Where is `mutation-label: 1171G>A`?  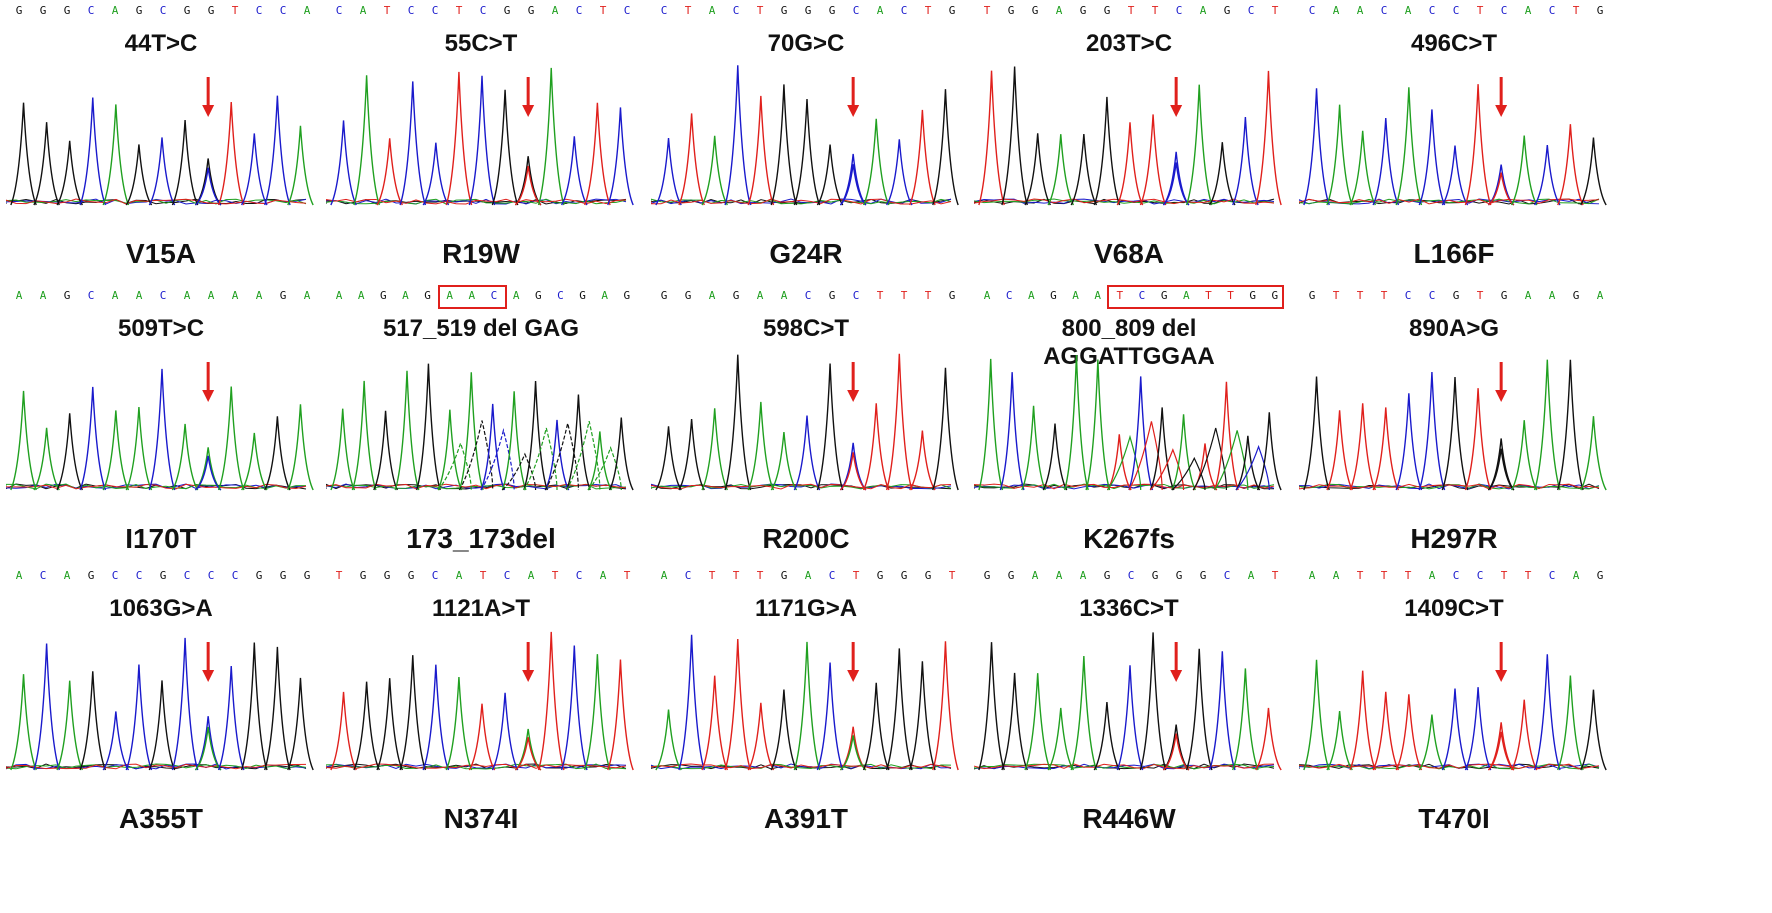
mutation-label: 1171G>A is located at coordinates (806, 608).